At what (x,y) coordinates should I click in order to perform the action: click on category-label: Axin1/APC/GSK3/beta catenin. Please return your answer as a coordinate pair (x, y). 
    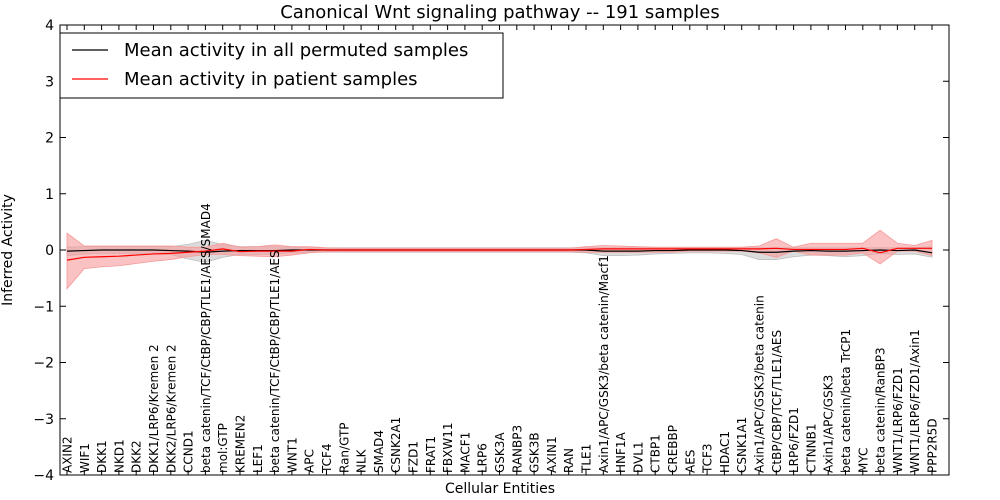
    Looking at the image, I should click on (760, 384).